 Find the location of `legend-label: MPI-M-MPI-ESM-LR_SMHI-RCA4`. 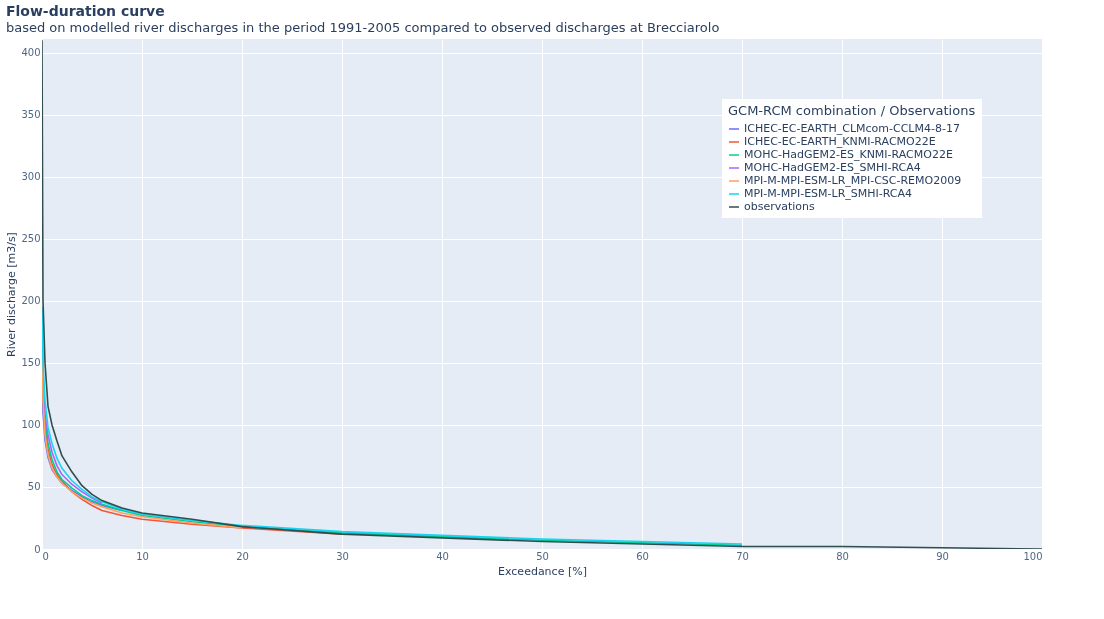

legend-label: MPI-M-MPI-ESM-LR_SMHI-RCA4 is located at coordinates (828, 193).